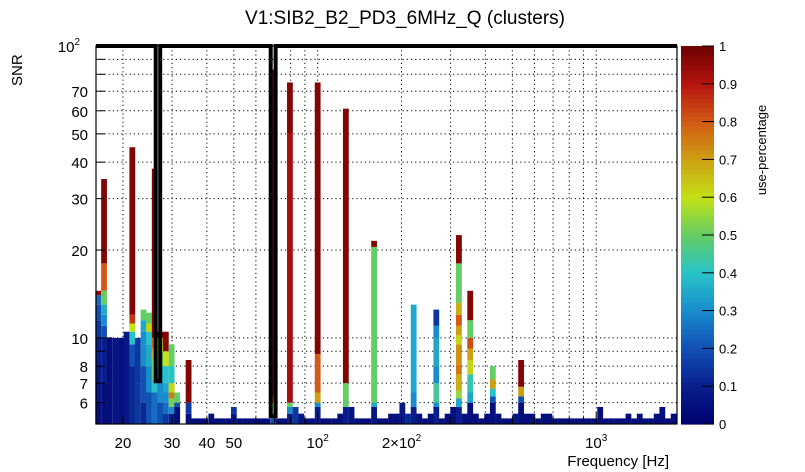  I want to click on x-tick-label: 102, so click(318, 442).